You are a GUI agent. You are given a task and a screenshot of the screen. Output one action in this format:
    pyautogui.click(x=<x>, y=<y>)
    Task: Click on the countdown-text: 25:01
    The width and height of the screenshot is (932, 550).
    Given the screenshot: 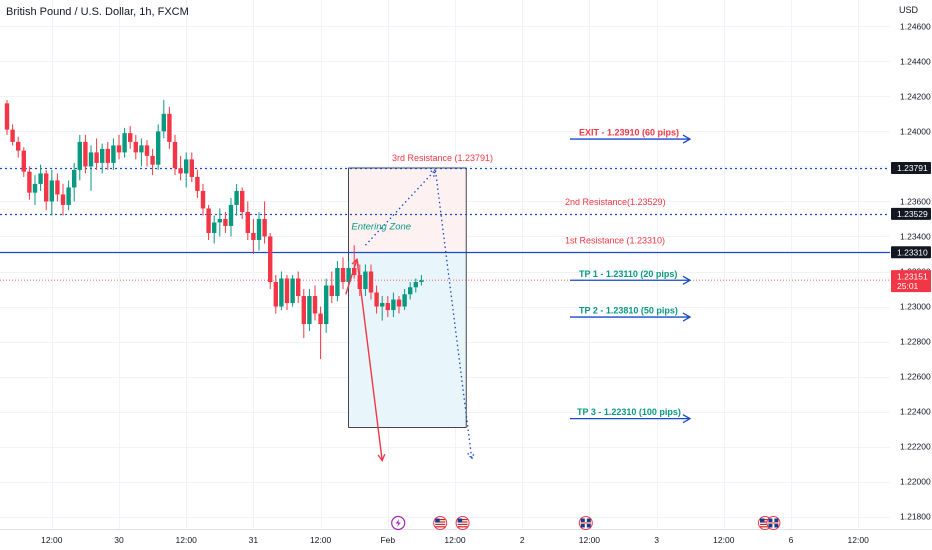 What is the action you would take?
    pyautogui.click(x=908, y=286)
    